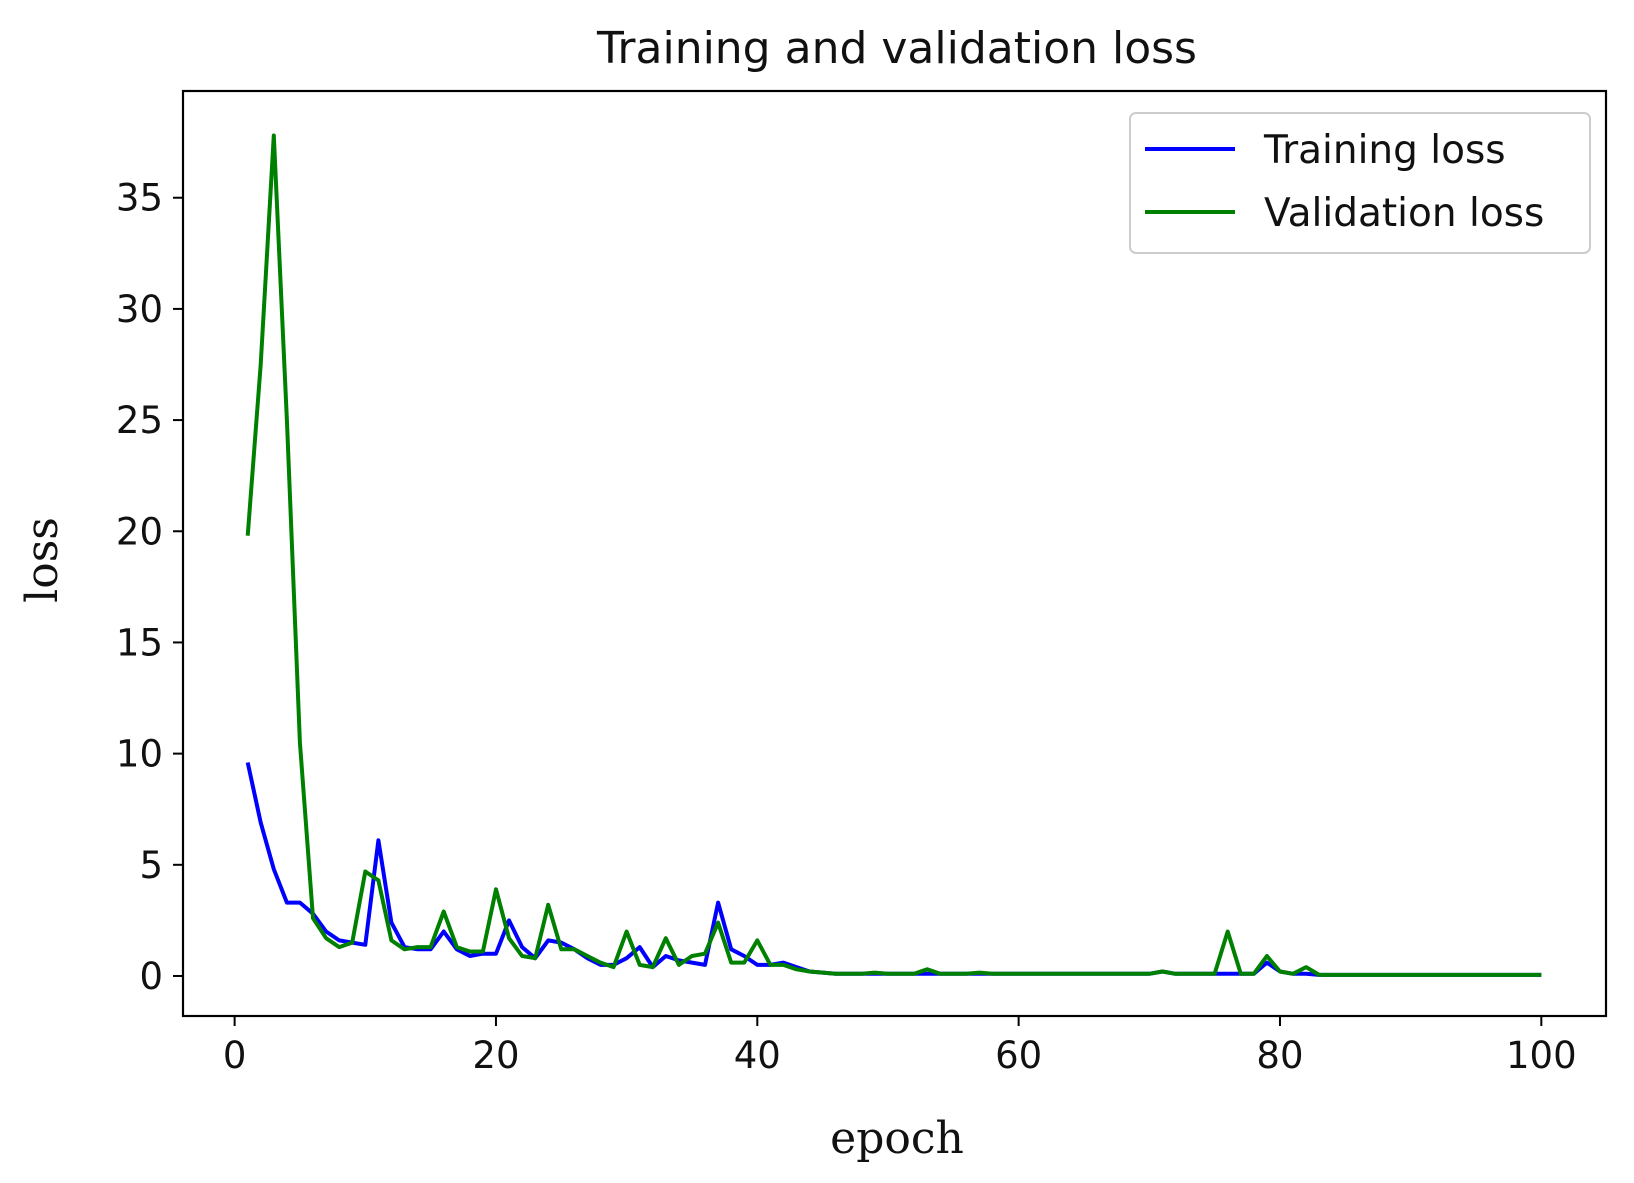 Image resolution: width=1634 pixels, height=1183 pixels. Describe the element at coordinates (139, 754) in the screenshot. I see `y-tick-label: 10` at that location.